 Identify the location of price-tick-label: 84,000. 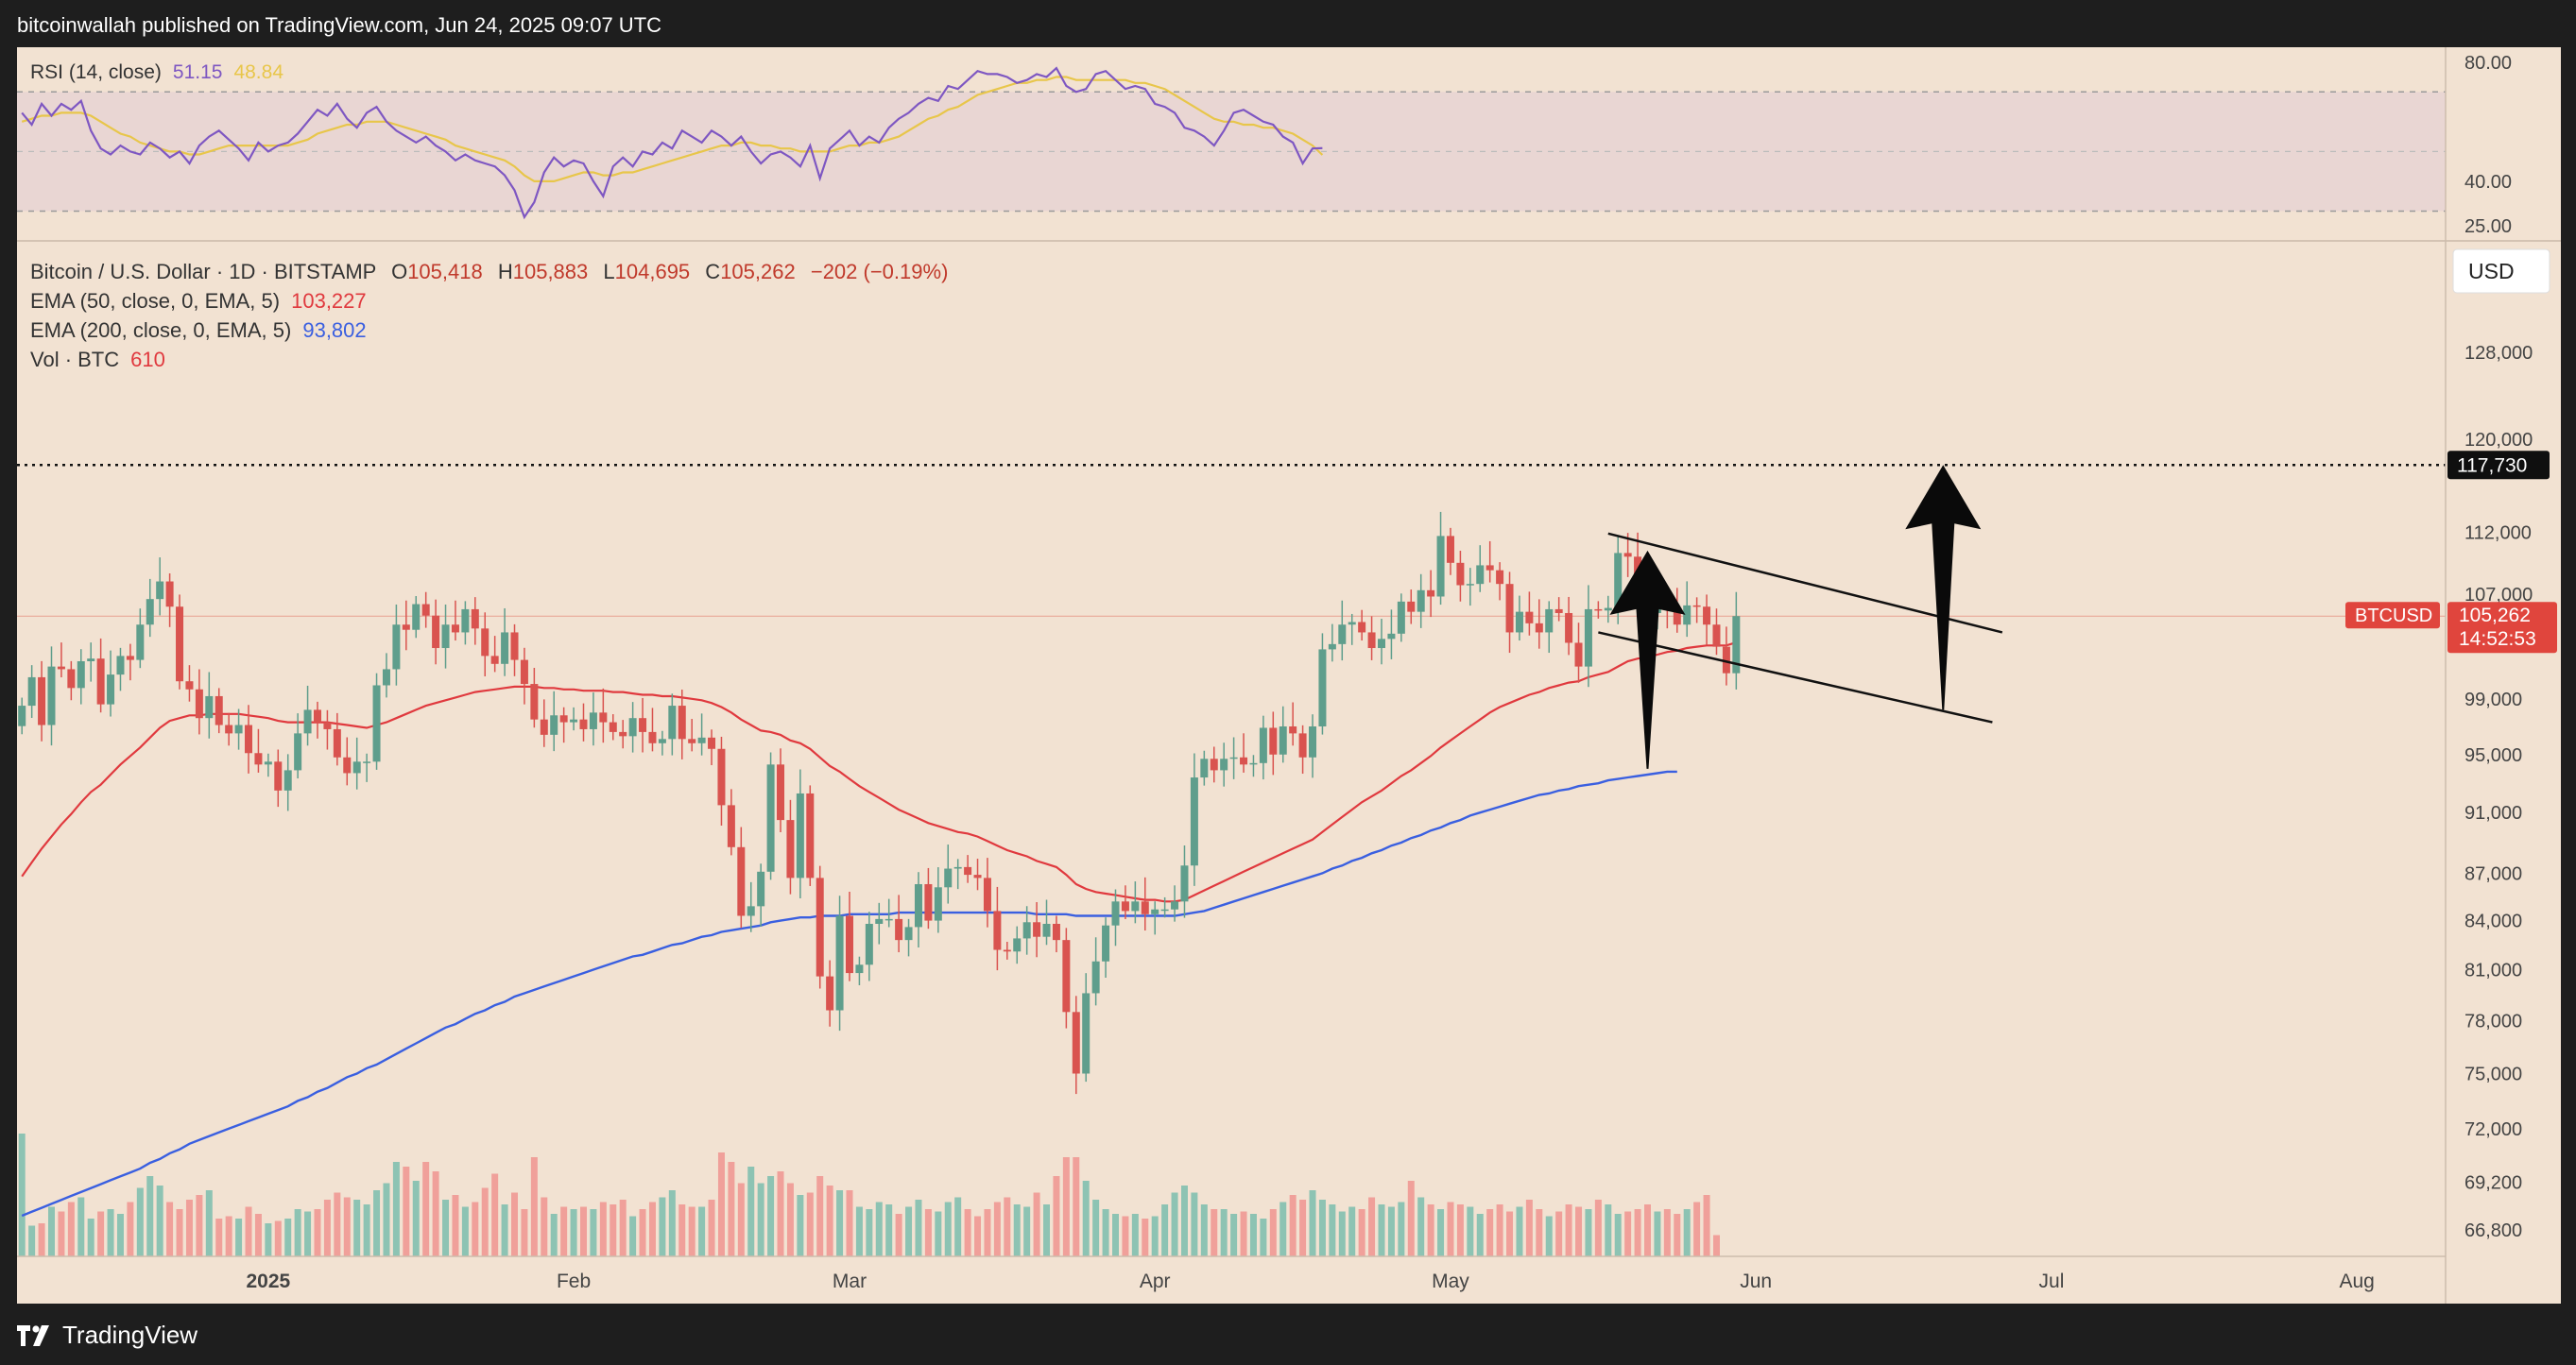
(2493, 922).